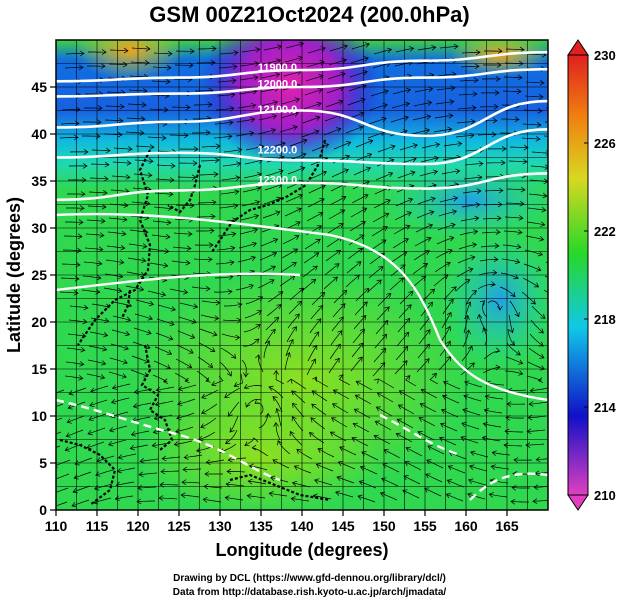 The image size is (619, 605). What do you see at coordinates (43, 298) in the screenshot?
I see `y-axis: 0 5 10 15 20 25 30 35 40 45` at bounding box center [43, 298].